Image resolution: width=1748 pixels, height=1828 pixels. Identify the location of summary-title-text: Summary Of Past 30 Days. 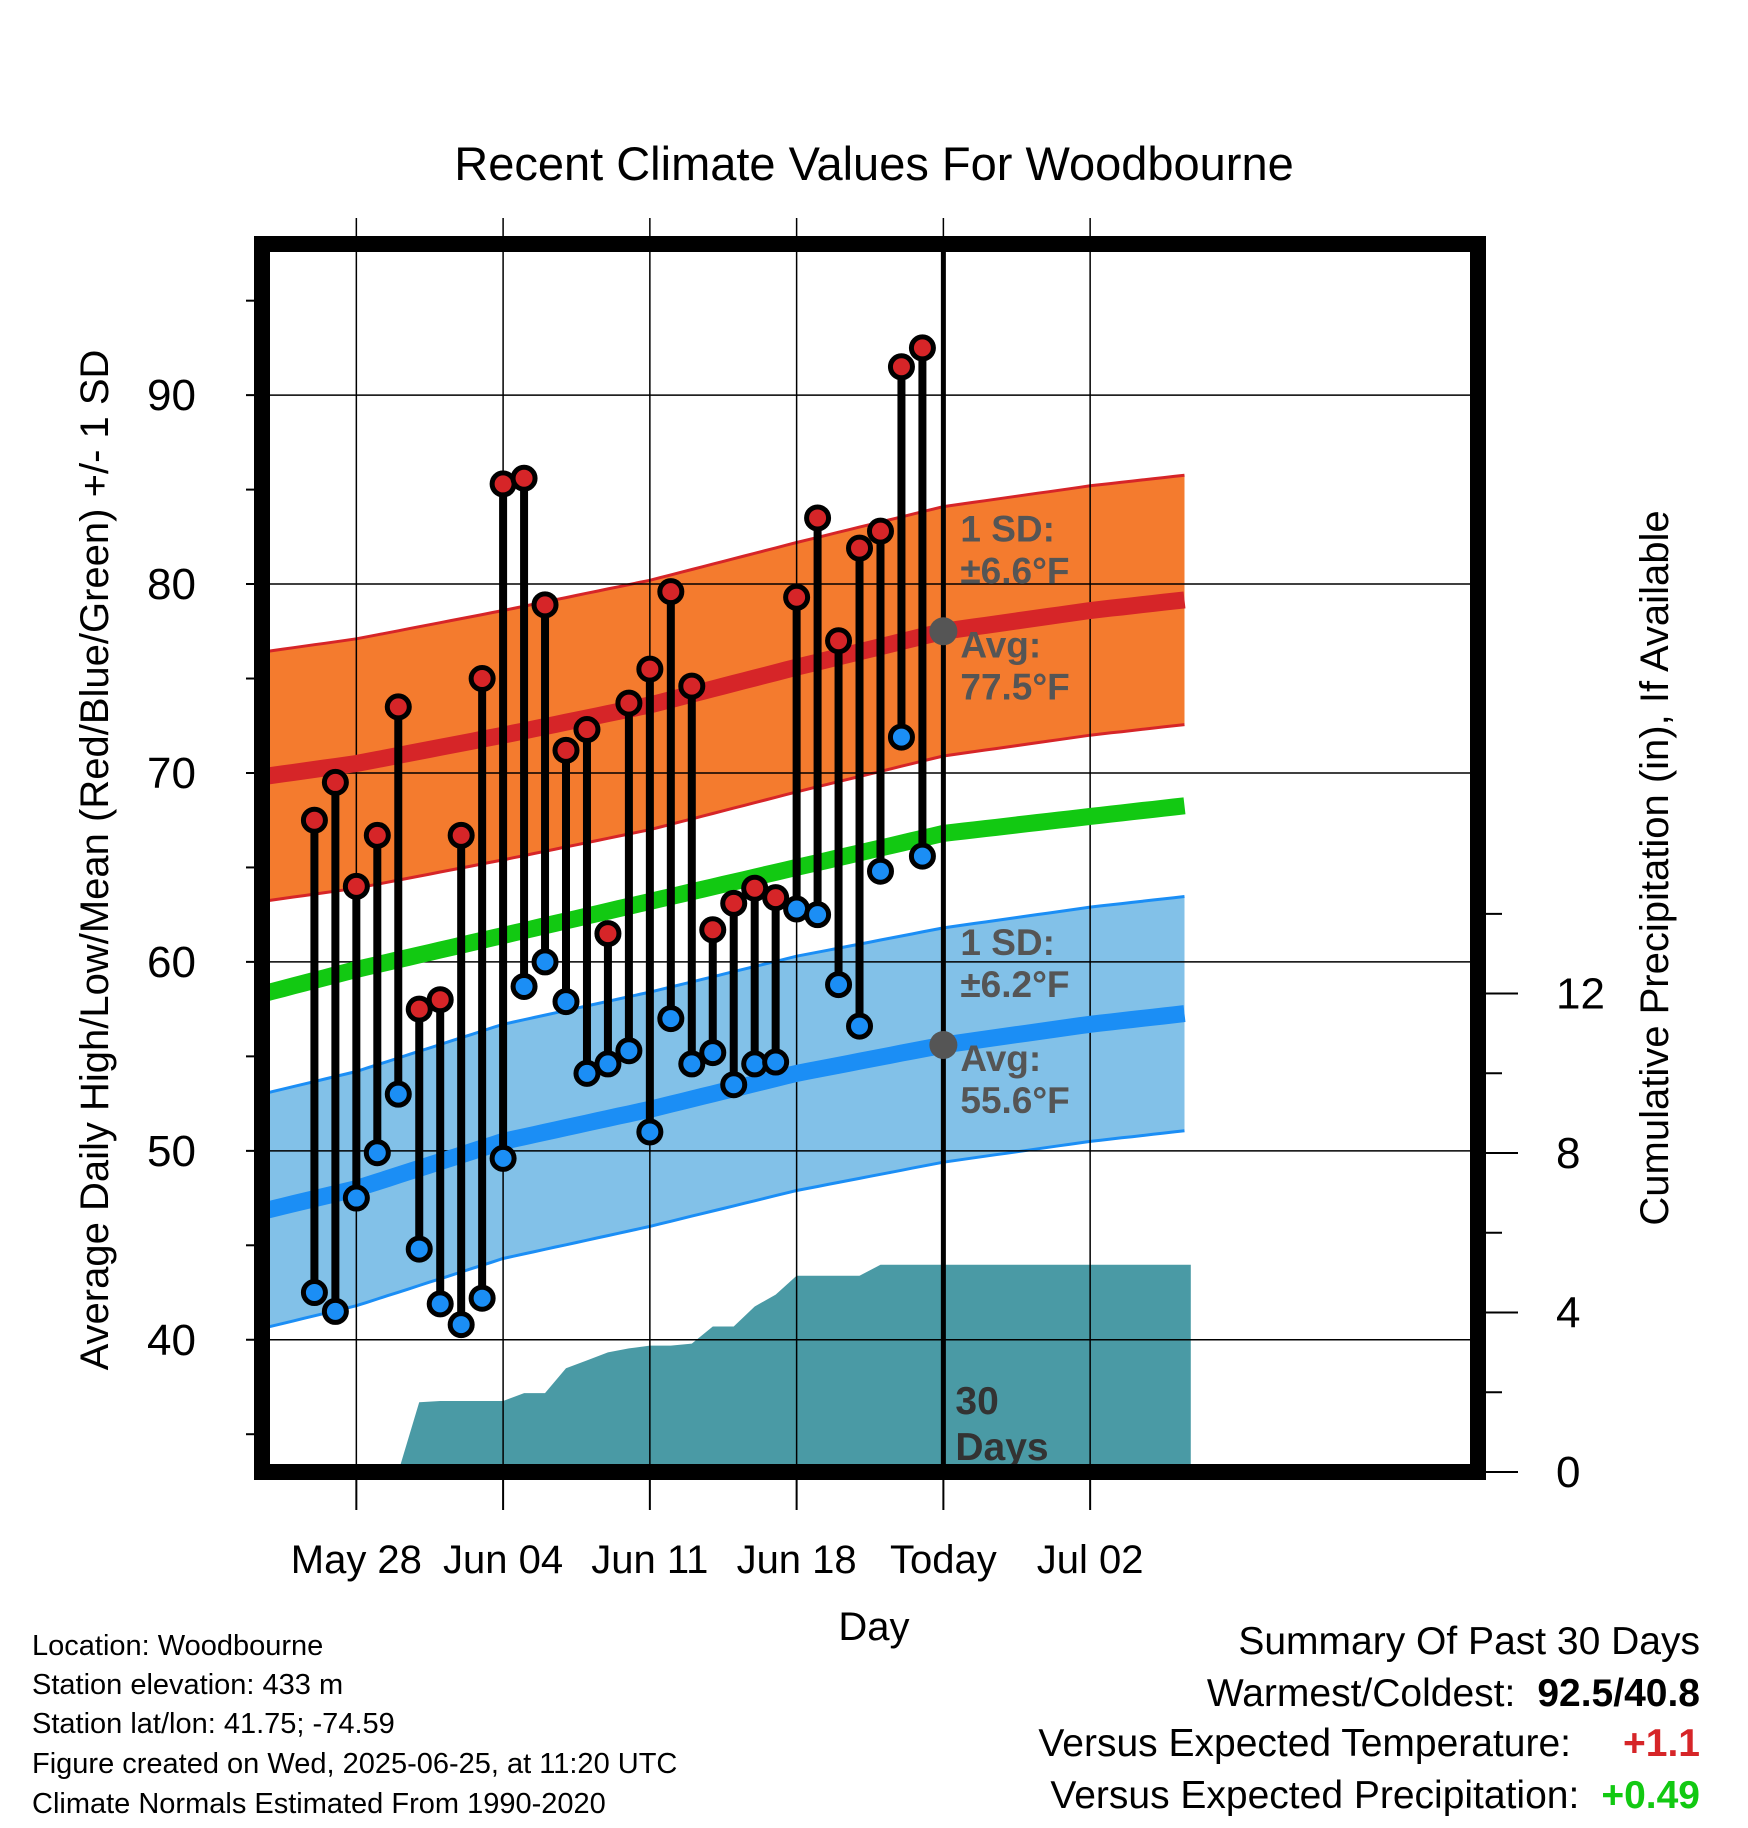
(1469, 1641).